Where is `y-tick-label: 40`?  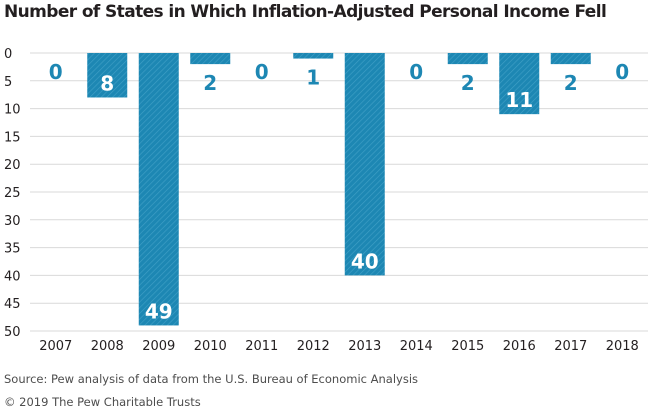
y-tick-label: 40 is located at coordinates (12, 276).